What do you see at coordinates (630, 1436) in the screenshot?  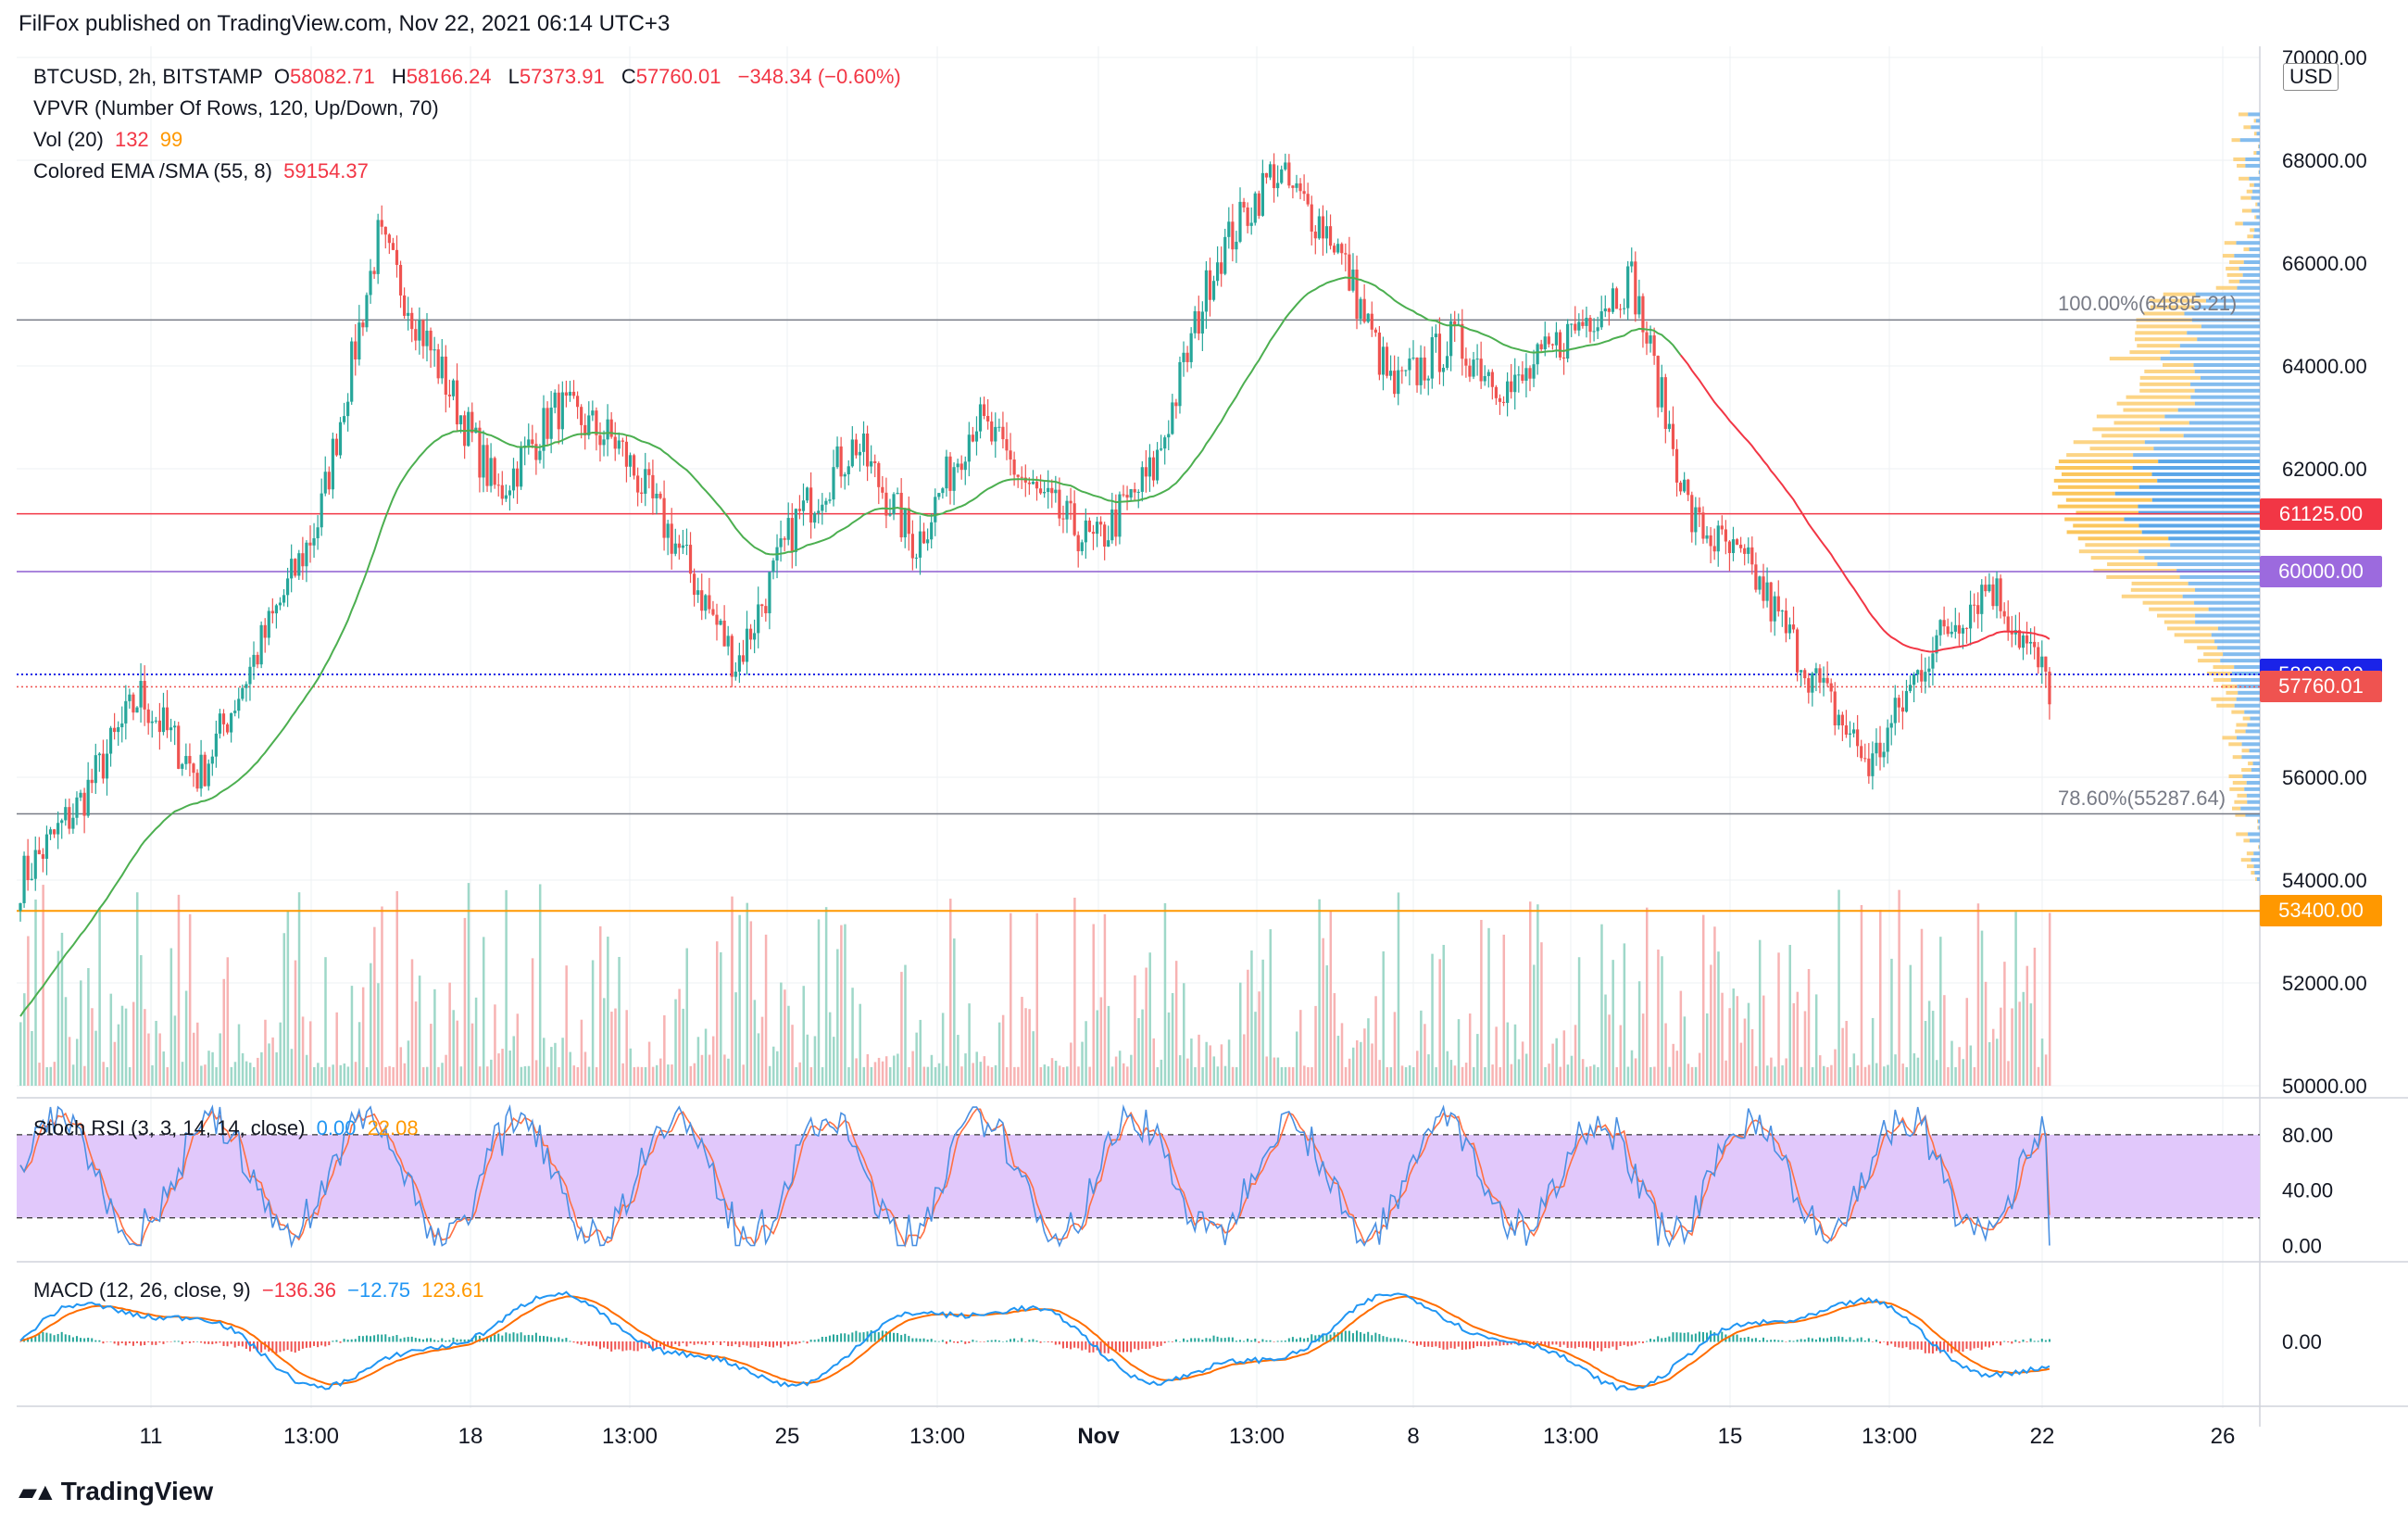 I see `x-tick-label: 13:00` at bounding box center [630, 1436].